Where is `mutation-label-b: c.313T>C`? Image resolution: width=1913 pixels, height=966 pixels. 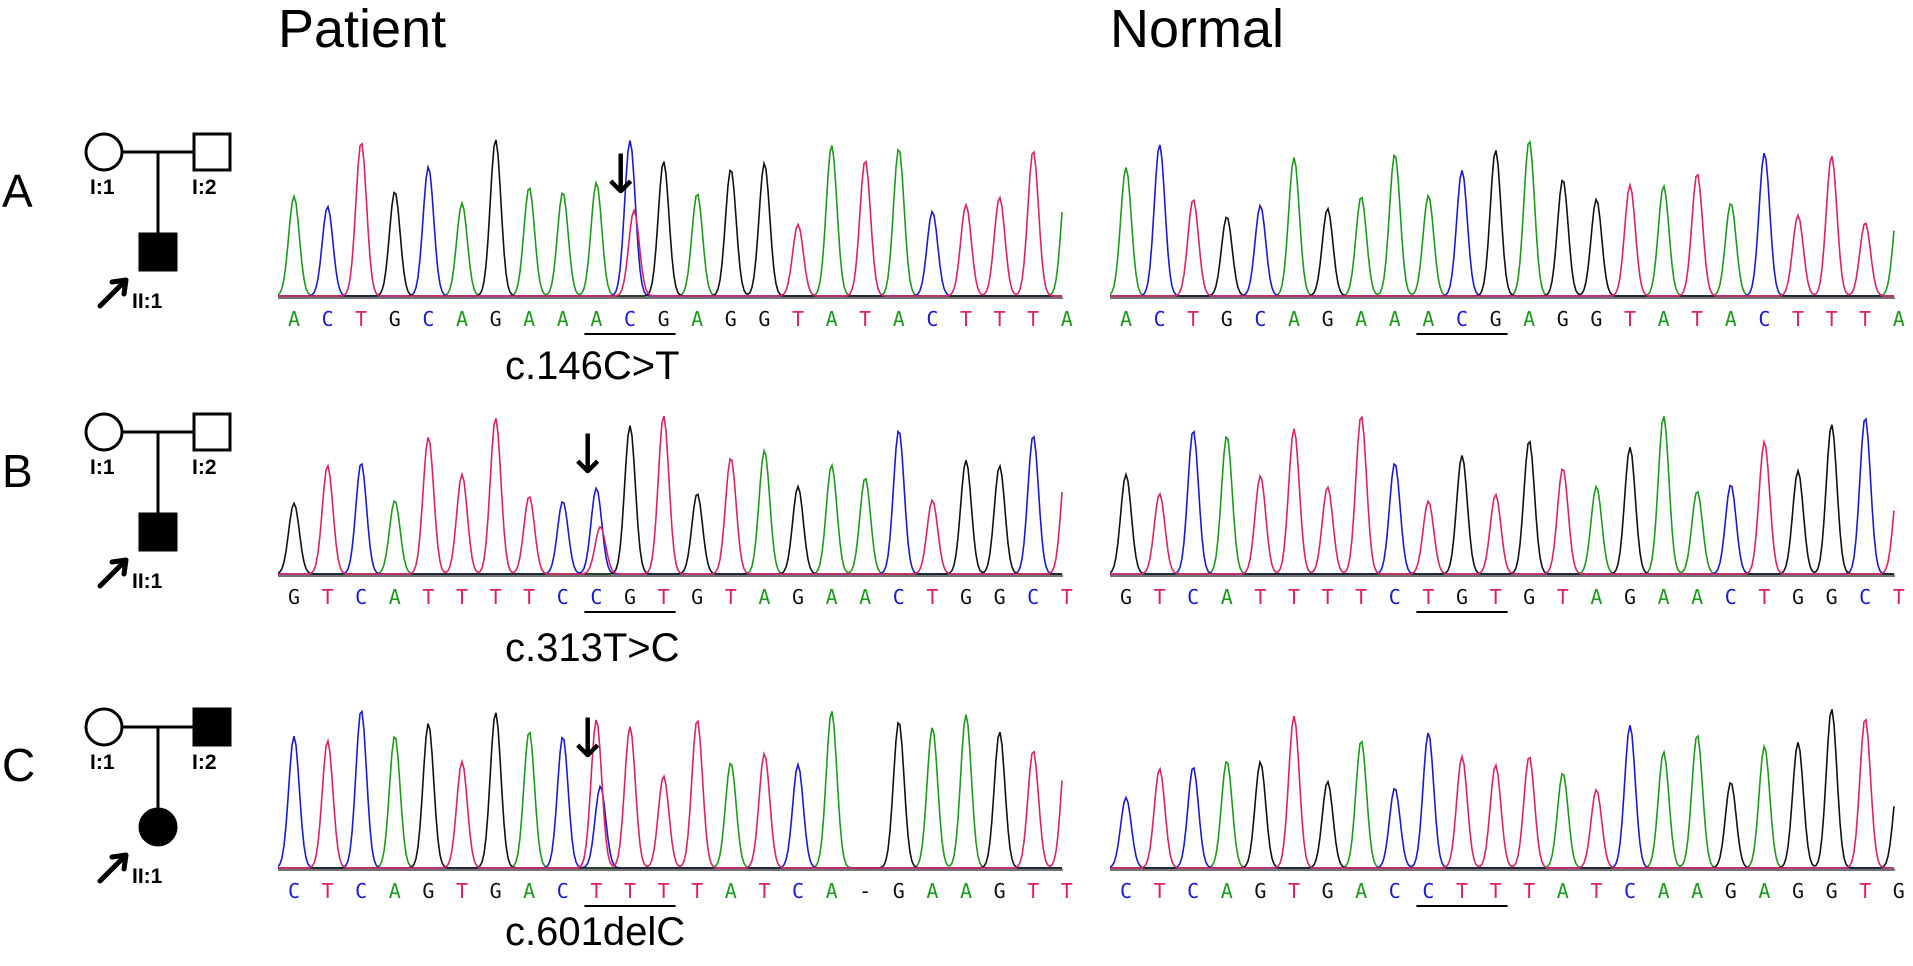 mutation-label-b: c.313T>C is located at coordinates (592, 648).